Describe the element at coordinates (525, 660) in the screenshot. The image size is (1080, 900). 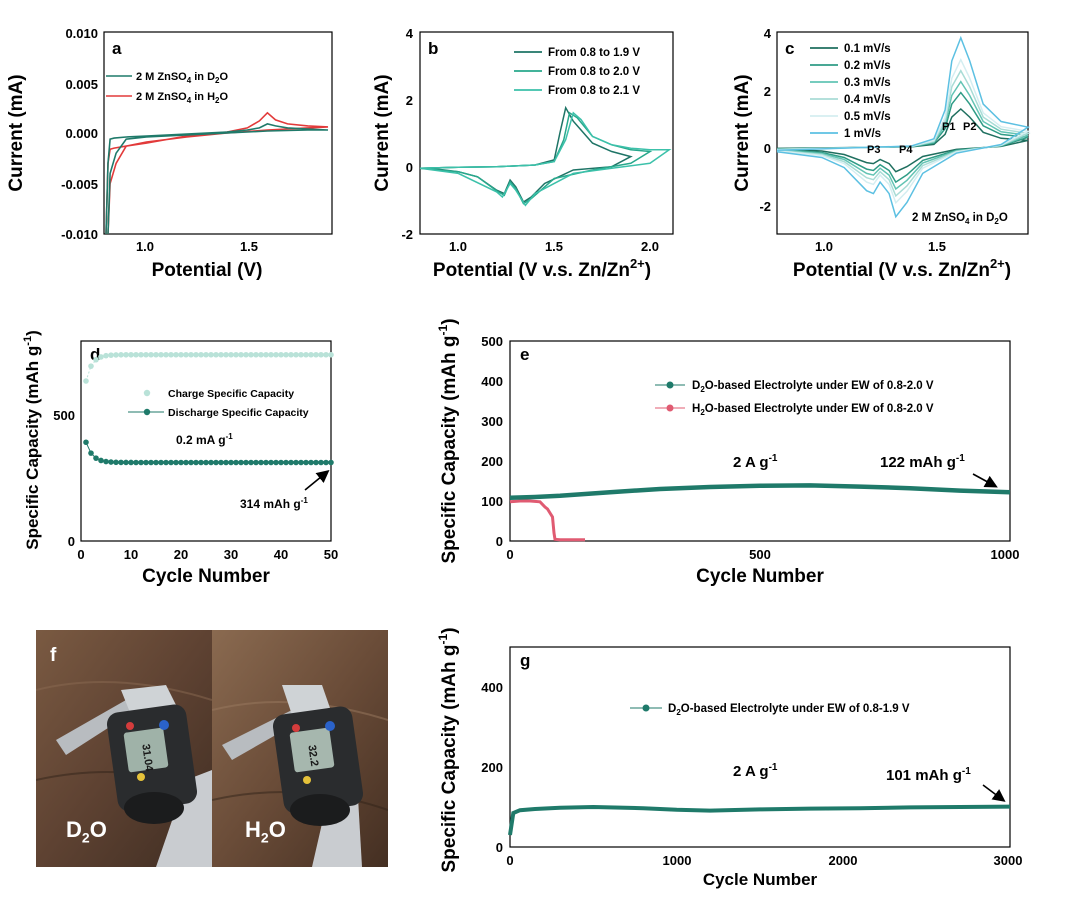
I see `panel-g-label: g` at that location.